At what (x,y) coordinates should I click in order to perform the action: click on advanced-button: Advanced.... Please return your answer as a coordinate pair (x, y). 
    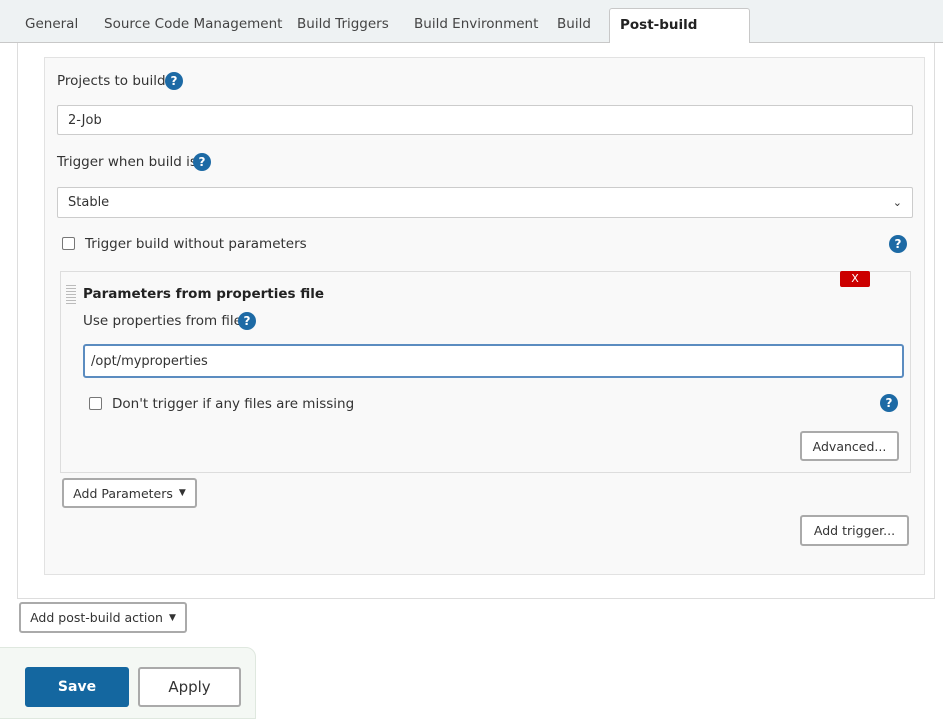
    Looking at the image, I should click on (849, 446).